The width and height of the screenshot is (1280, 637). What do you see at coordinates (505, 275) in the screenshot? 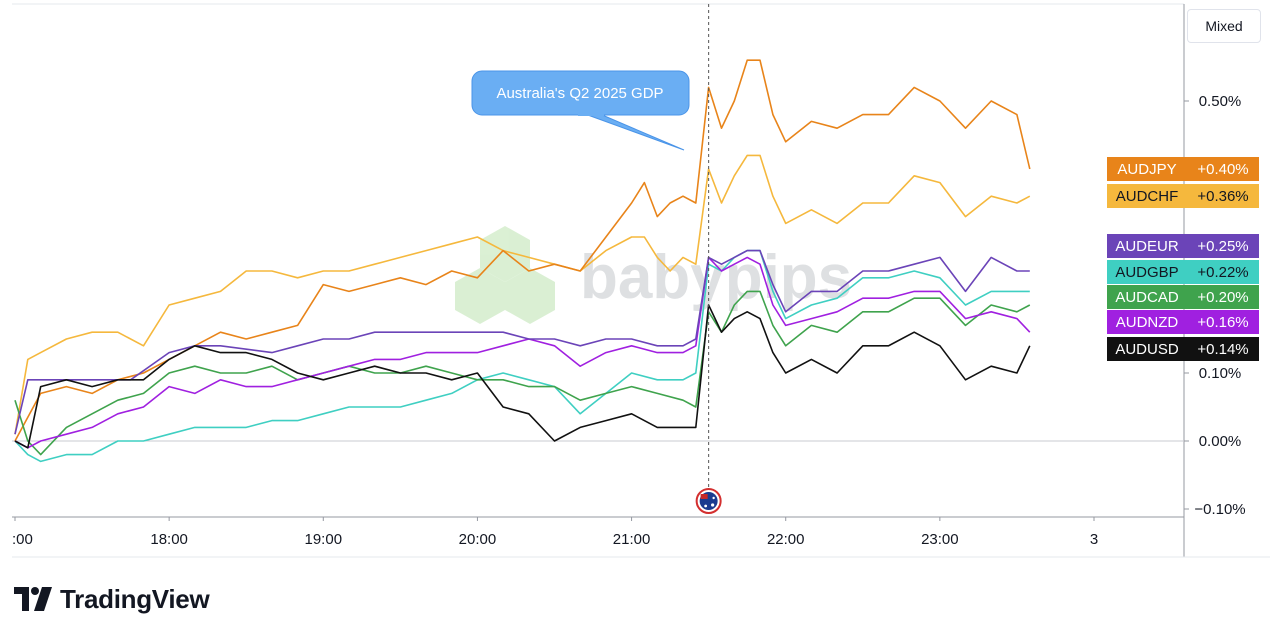
I see `watermark-cubes-icon` at bounding box center [505, 275].